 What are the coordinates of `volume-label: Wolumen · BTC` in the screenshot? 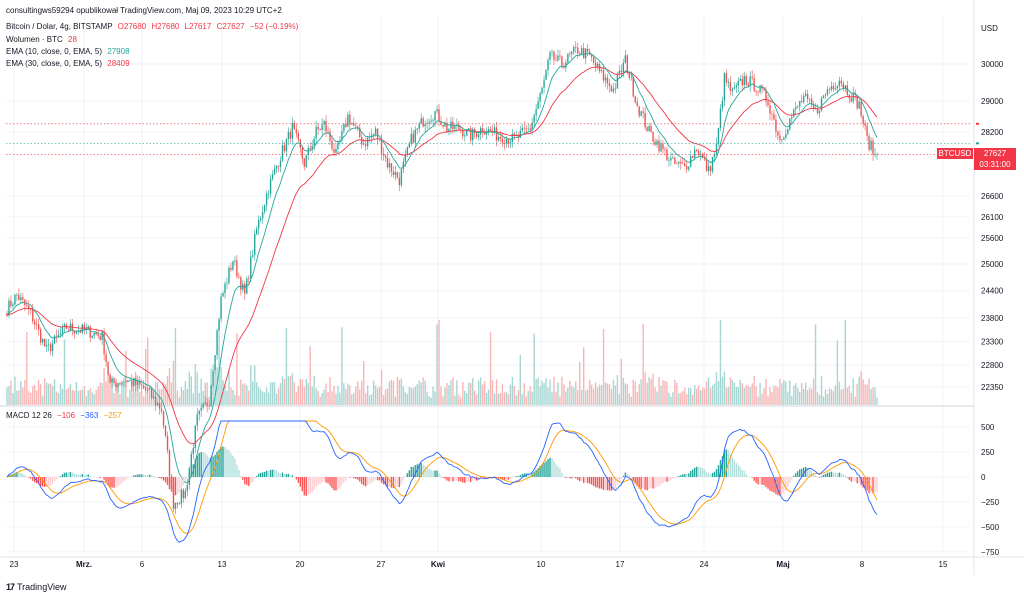 It's located at (34, 39).